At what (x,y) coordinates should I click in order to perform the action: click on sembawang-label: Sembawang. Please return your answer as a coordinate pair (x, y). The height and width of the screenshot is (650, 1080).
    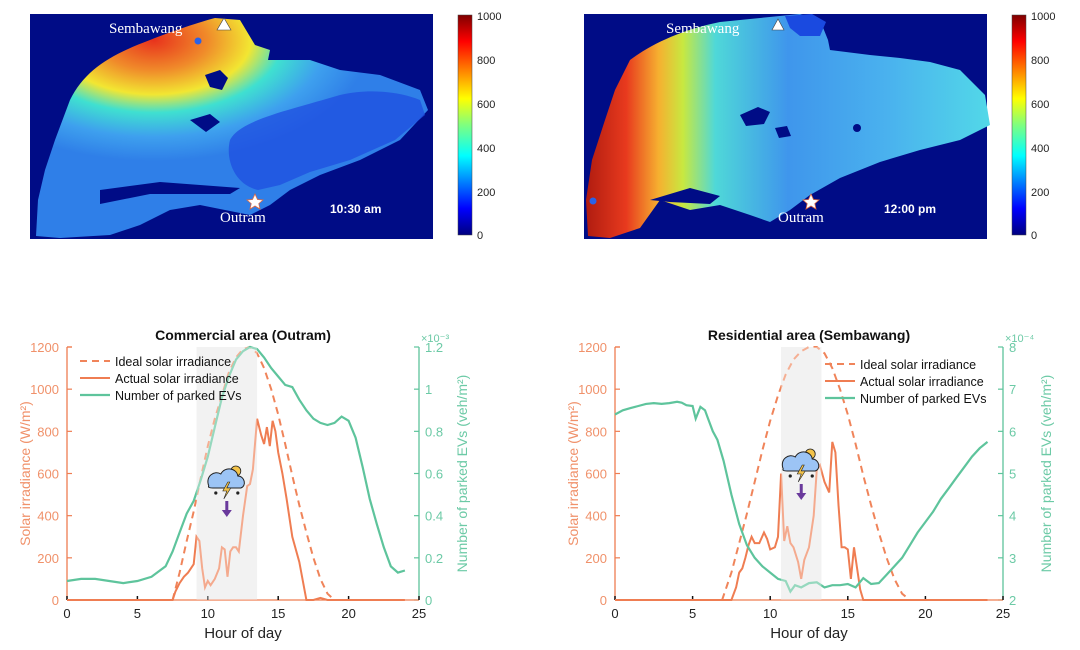
    Looking at the image, I should click on (146, 29).